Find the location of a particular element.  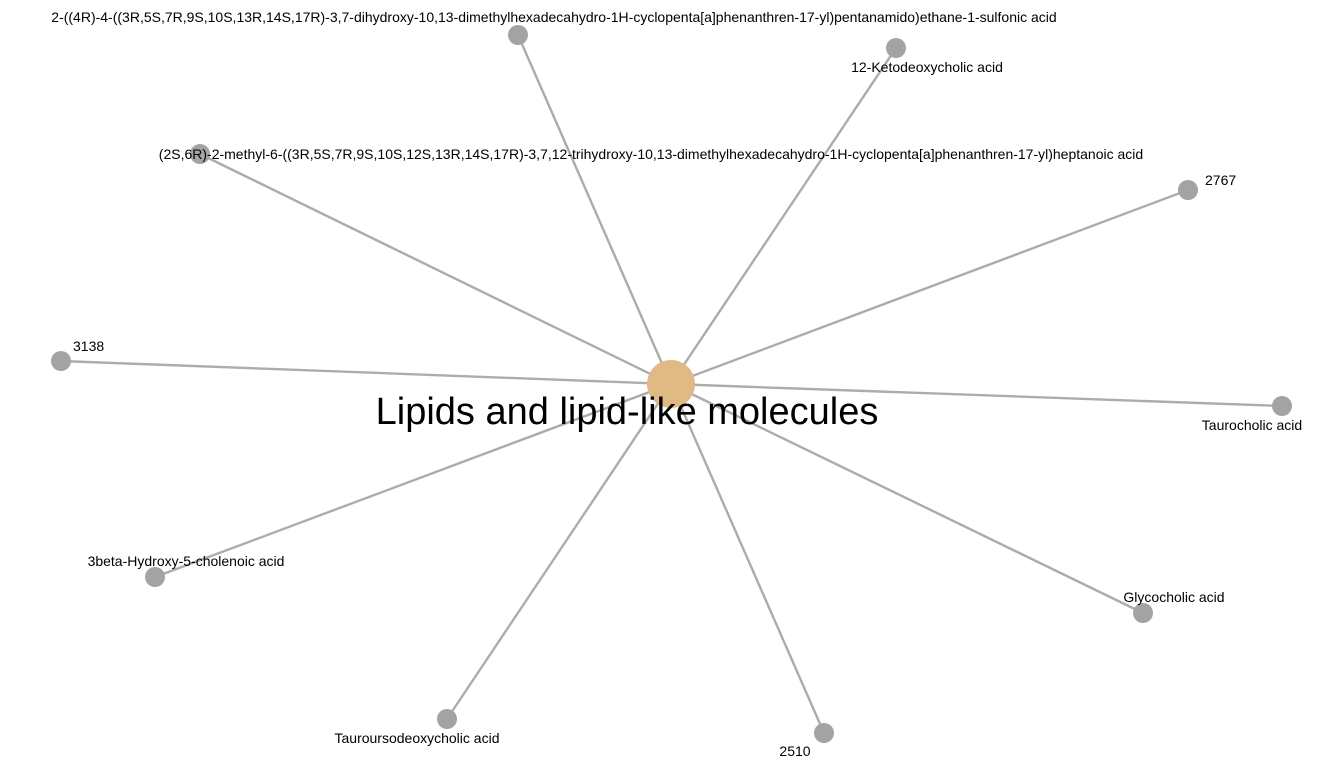

node-n9 is located at coordinates (447, 719).